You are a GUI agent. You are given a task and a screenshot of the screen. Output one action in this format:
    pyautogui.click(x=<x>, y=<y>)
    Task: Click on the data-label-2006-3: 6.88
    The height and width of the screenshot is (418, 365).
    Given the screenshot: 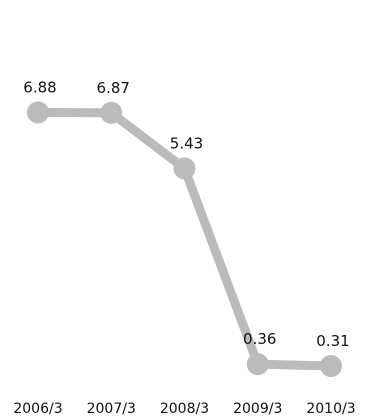 What is the action you would take?
    pyautogui.click(x=39, y=87)
    